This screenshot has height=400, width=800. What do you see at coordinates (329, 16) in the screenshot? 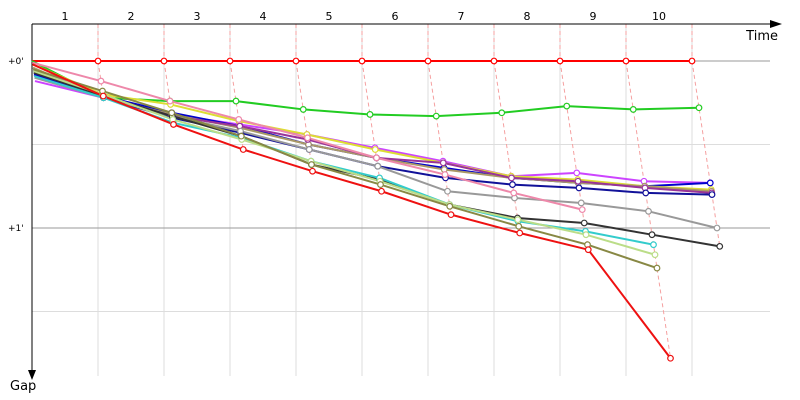
I see `lap-tick-label: 5` at bounding box center [329, 16].